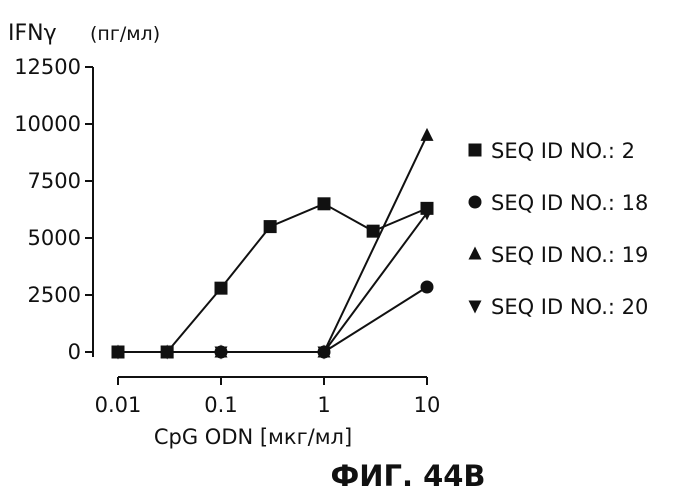 The image size is (673, 500). What do you see at coordinates (272, 319) in the screenshot?
I see `series-line` at bounding box center [272, 319].